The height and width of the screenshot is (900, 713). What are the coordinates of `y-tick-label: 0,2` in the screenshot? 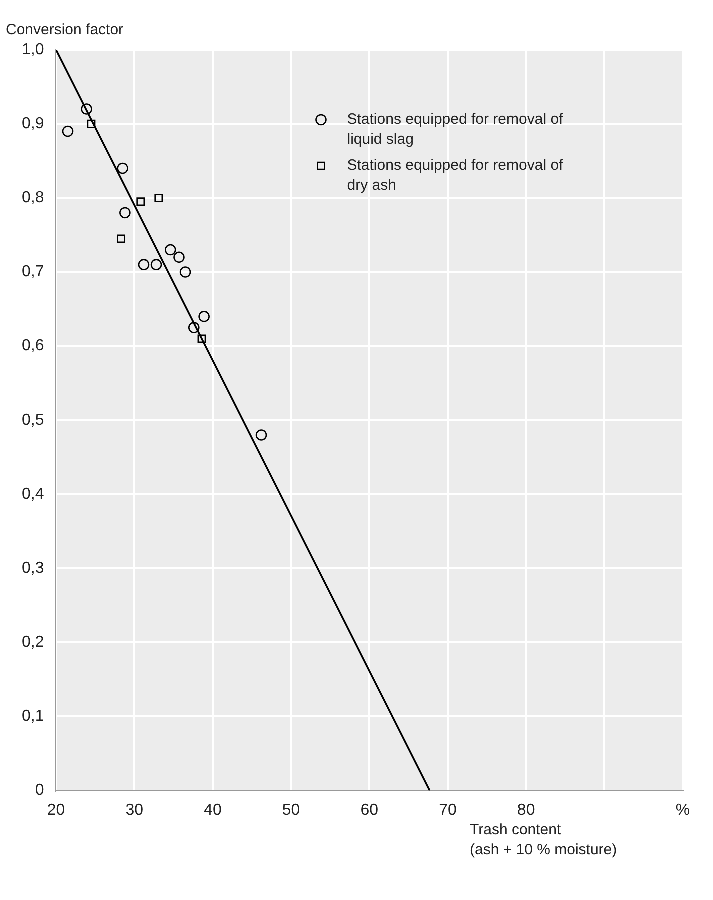 It's located at (33, 643).